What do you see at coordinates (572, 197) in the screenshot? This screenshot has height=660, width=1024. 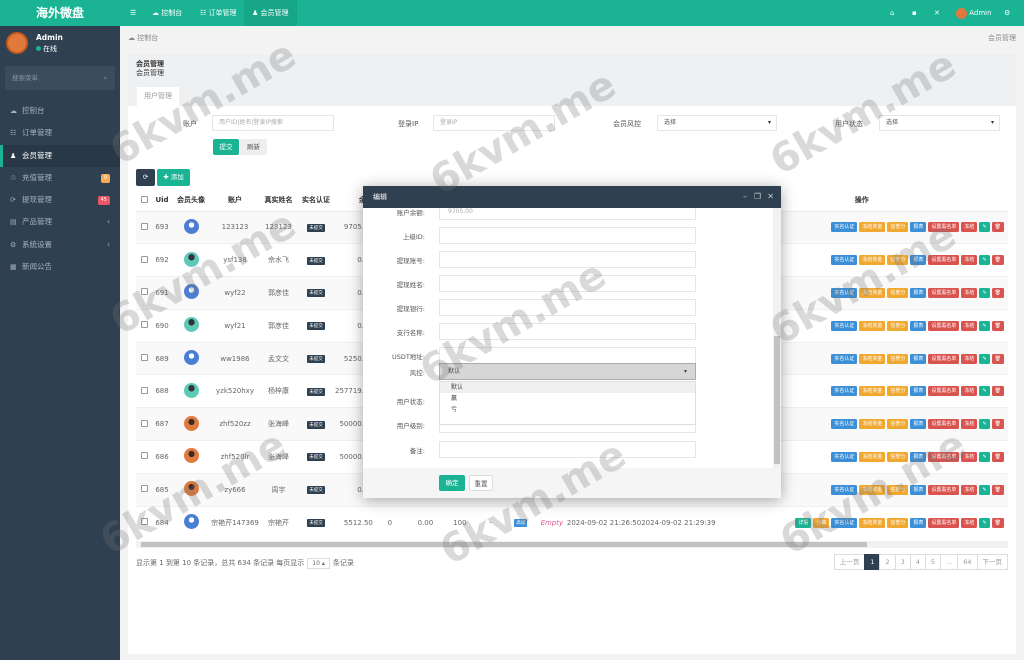 I see `modal-header: 编辑 – ❐ ✕` at bounding box center [572, 197].